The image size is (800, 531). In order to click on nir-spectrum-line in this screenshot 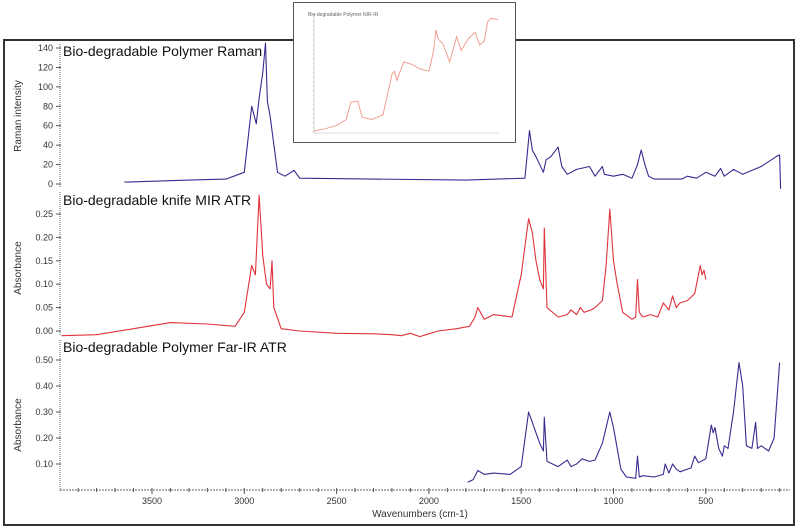, I will do `click(406, 74)`.